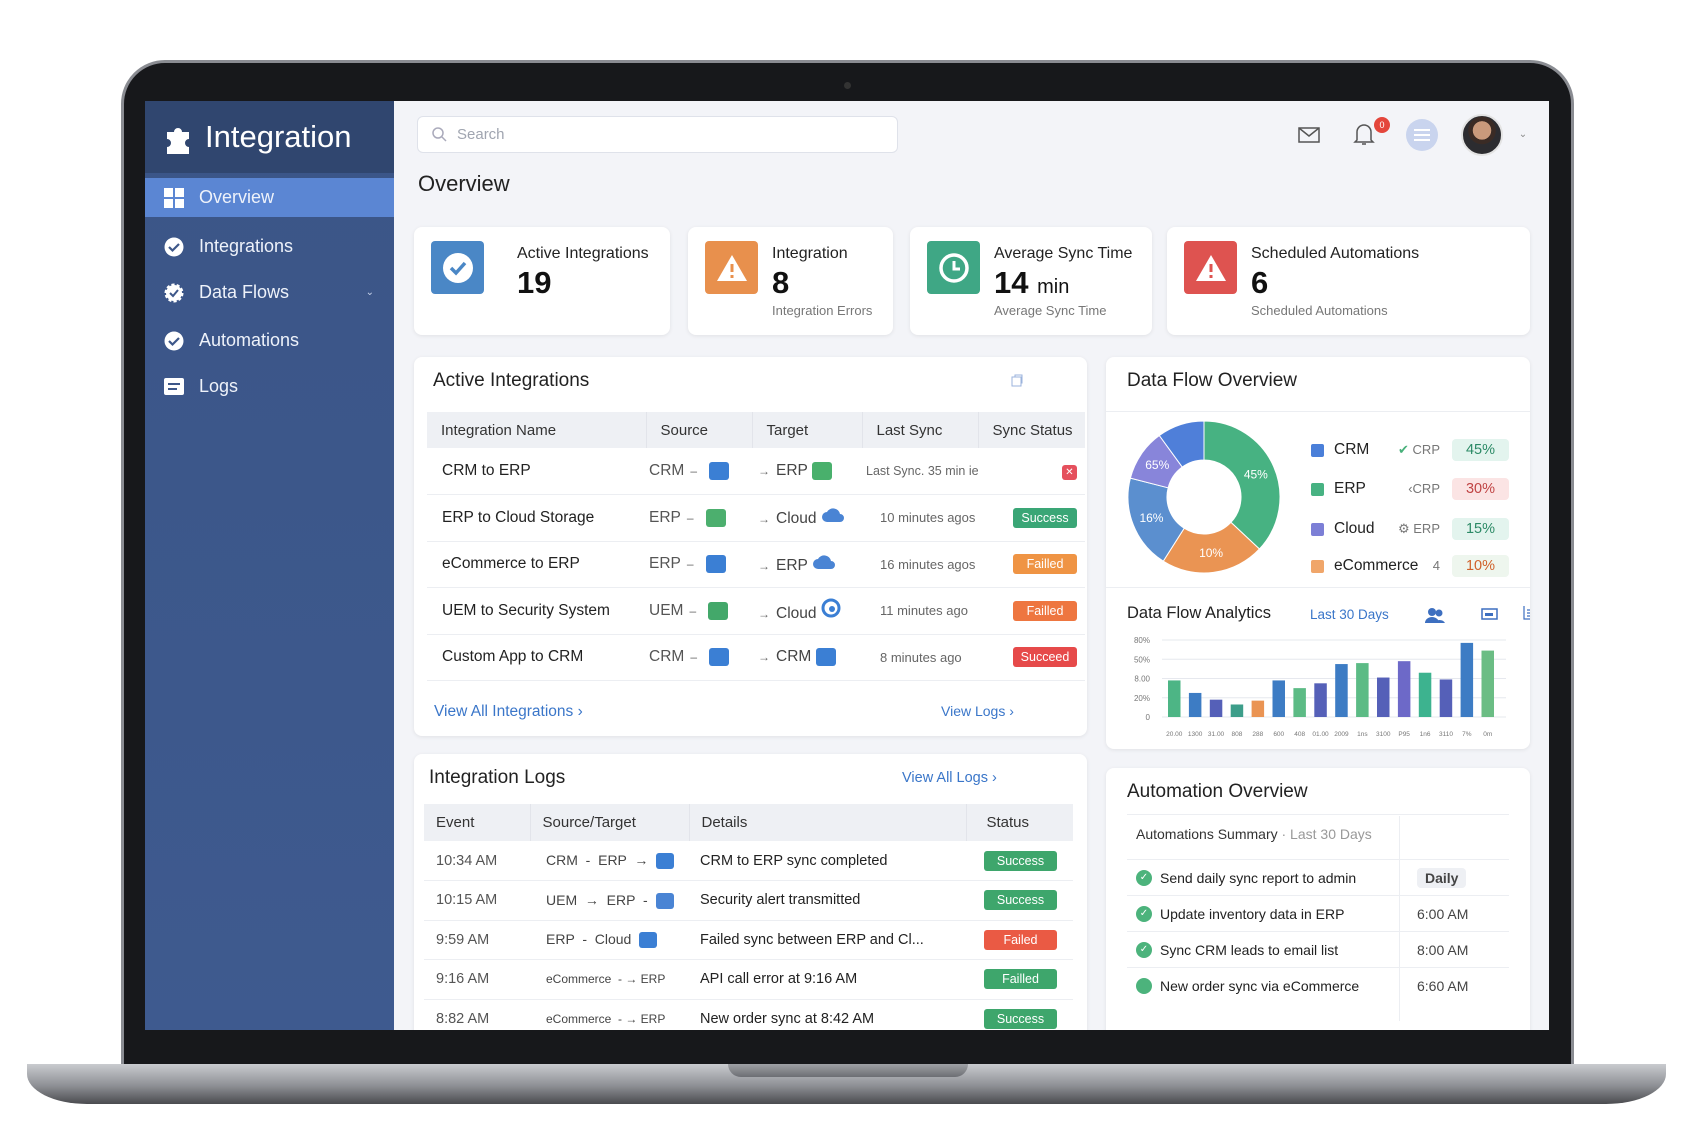  What do you see at coordinates (690, 517) in the screenshot?
I see `dash: –` at bounding box center [690, 517].